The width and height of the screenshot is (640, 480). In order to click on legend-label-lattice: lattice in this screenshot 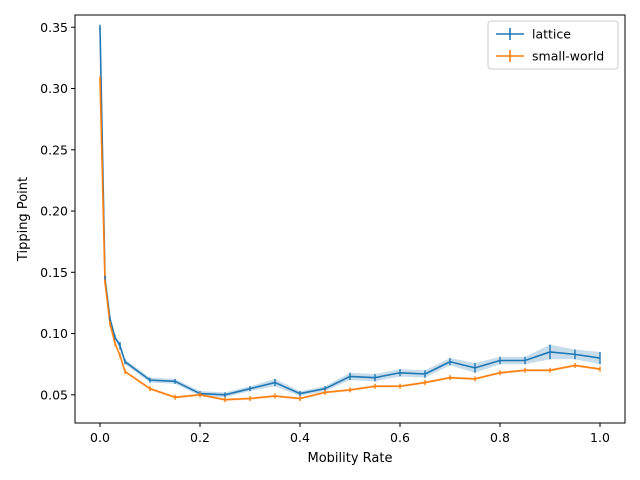, I will do `click(551, 34)`.